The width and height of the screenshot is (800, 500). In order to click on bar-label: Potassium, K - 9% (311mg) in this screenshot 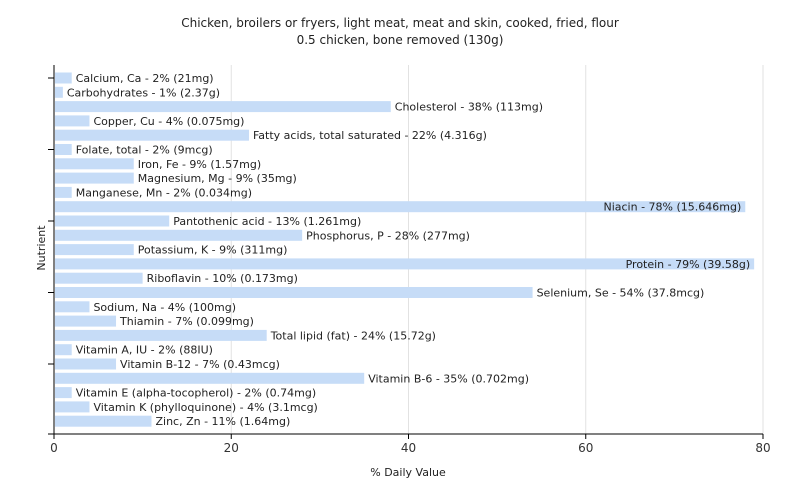, I will do `click(213, 250)`.